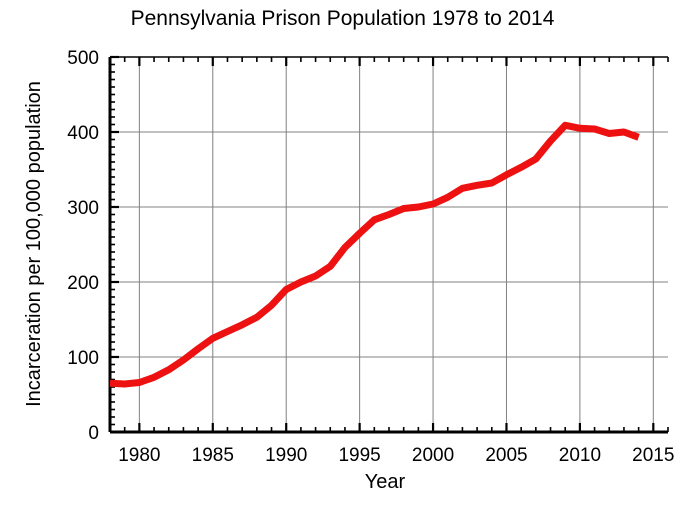 This screenshot has width=685, height=512. Describe the element at coordinates (83, 283) in the screenshot. I see `y-tick-label: 200` at that location.